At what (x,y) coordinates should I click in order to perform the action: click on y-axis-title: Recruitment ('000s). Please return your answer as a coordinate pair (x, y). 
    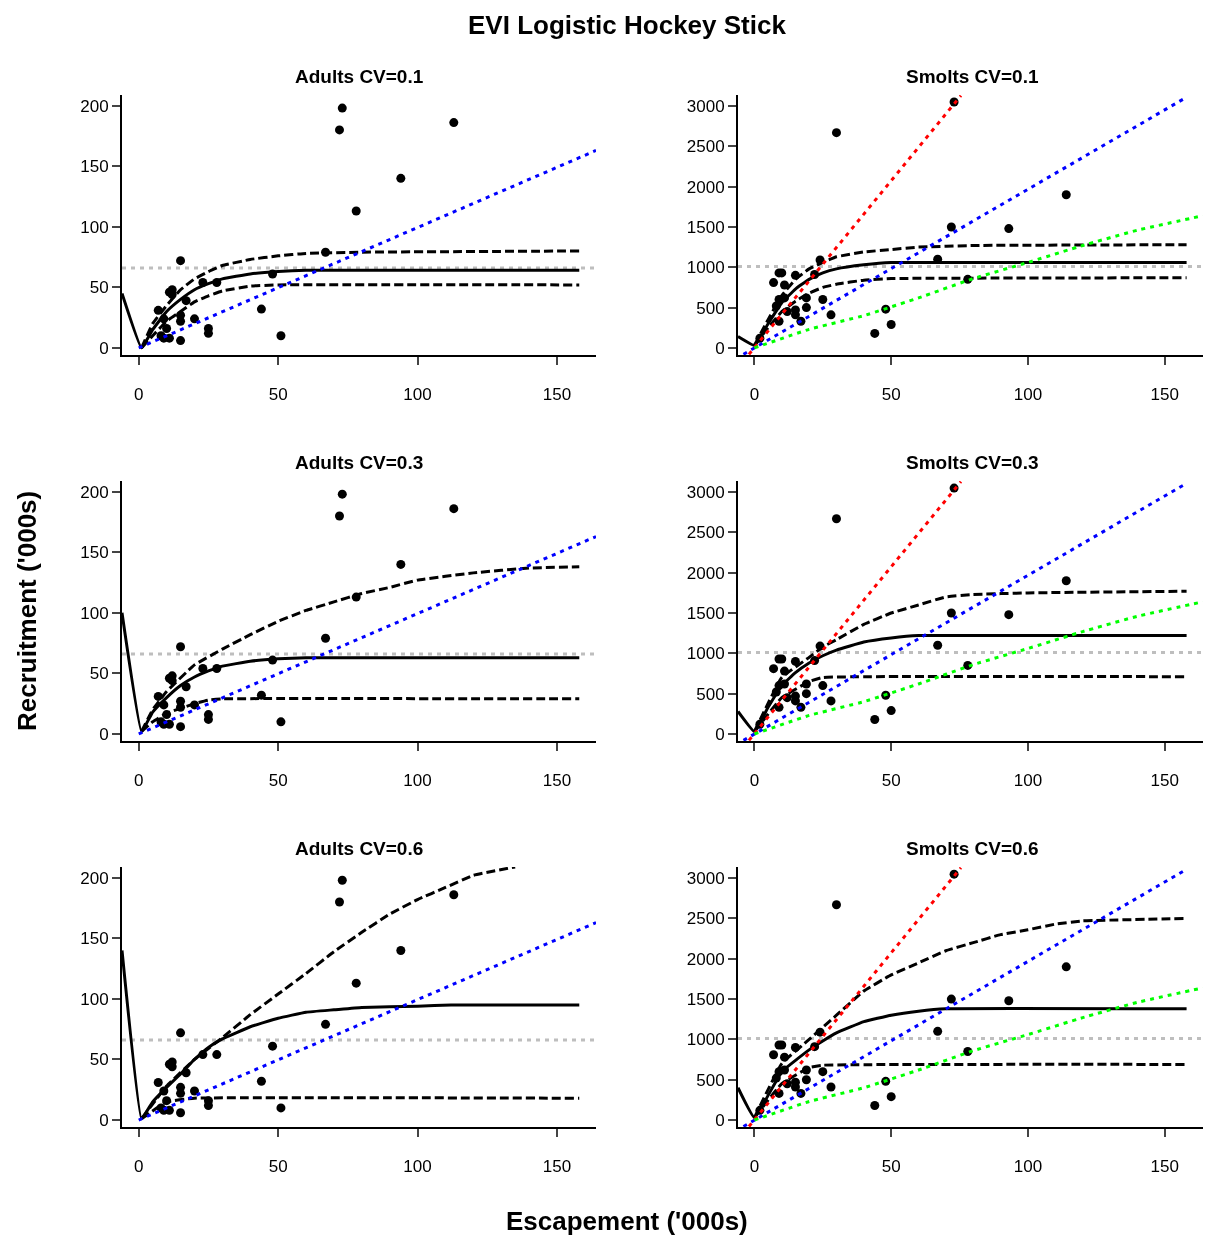
    Looking at the image, I should click on (26, 611).